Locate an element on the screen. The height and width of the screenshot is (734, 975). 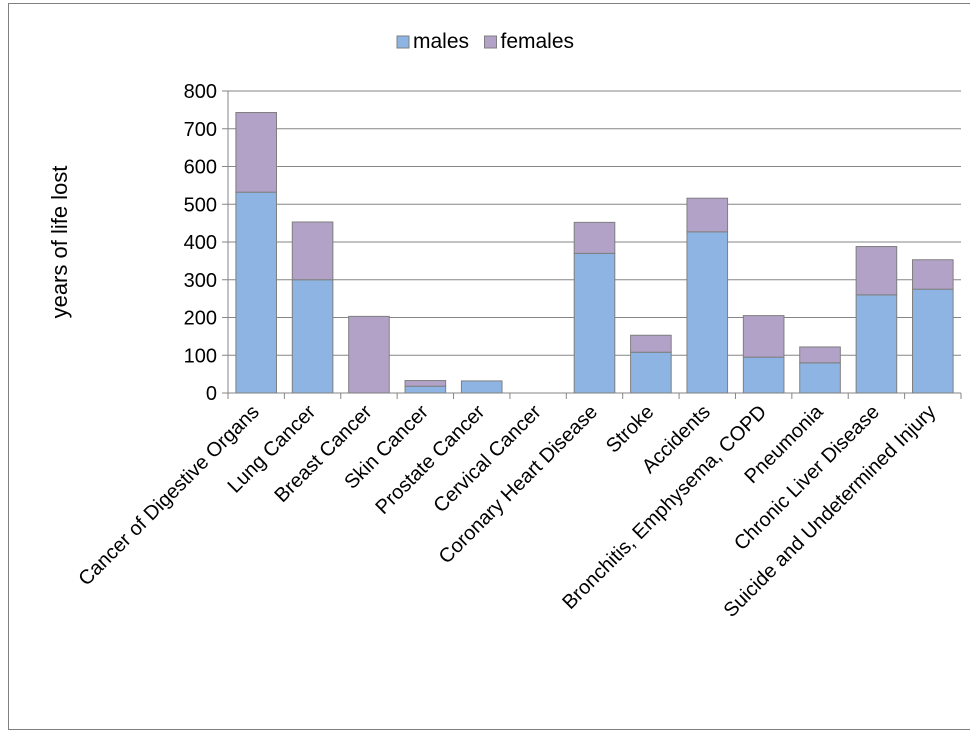
y-tick-label: 600 is located at coordinates (200, 168).